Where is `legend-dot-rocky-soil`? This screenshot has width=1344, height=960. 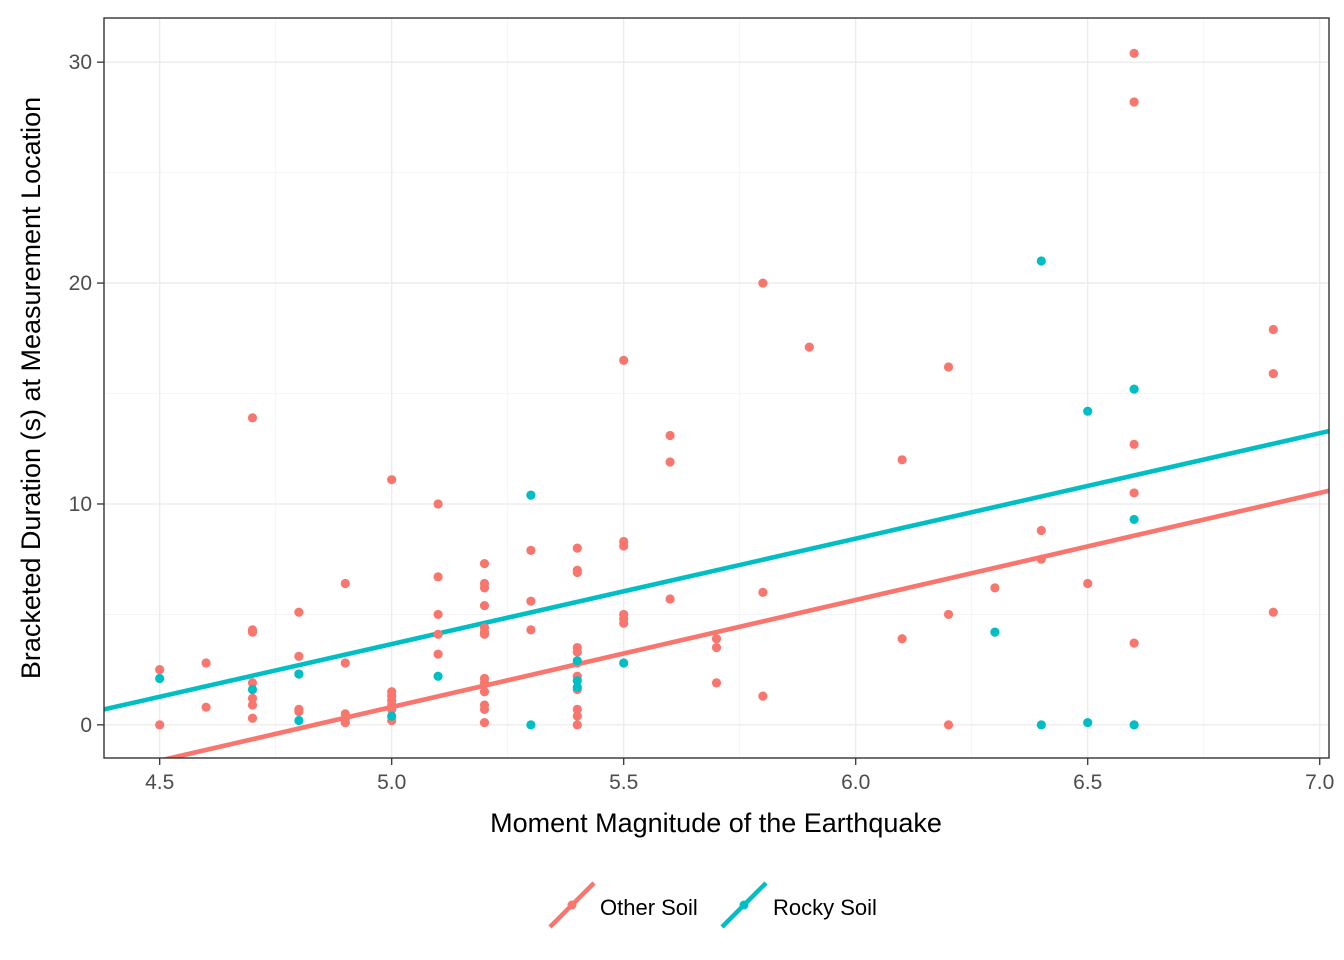
legend-dot-rocky-soil is located at coordinates (744, 905).